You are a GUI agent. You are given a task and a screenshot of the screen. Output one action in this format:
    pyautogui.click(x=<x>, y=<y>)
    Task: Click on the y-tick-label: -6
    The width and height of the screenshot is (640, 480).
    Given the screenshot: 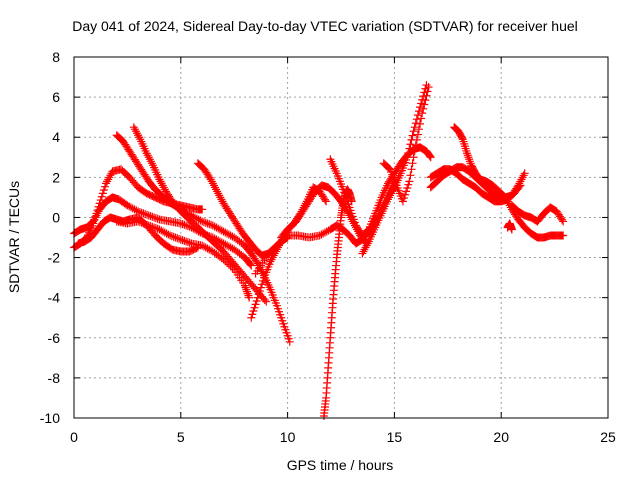 What is the action you would take?
    pyautogui.click(x=54, y=338)
    